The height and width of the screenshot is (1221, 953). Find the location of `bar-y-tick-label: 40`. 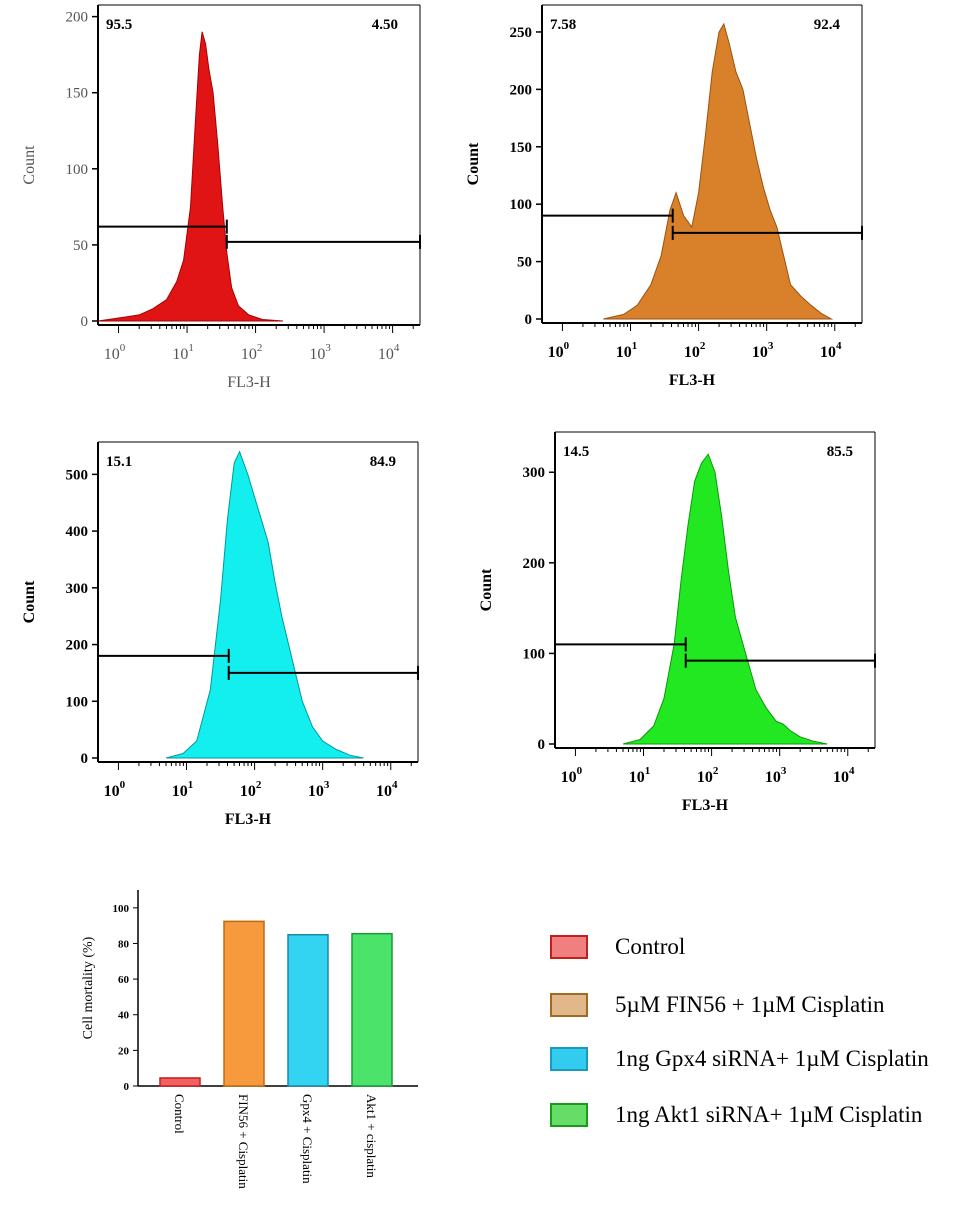

bar-y-tick-label: 40 is located at coordinates (124, 1016).